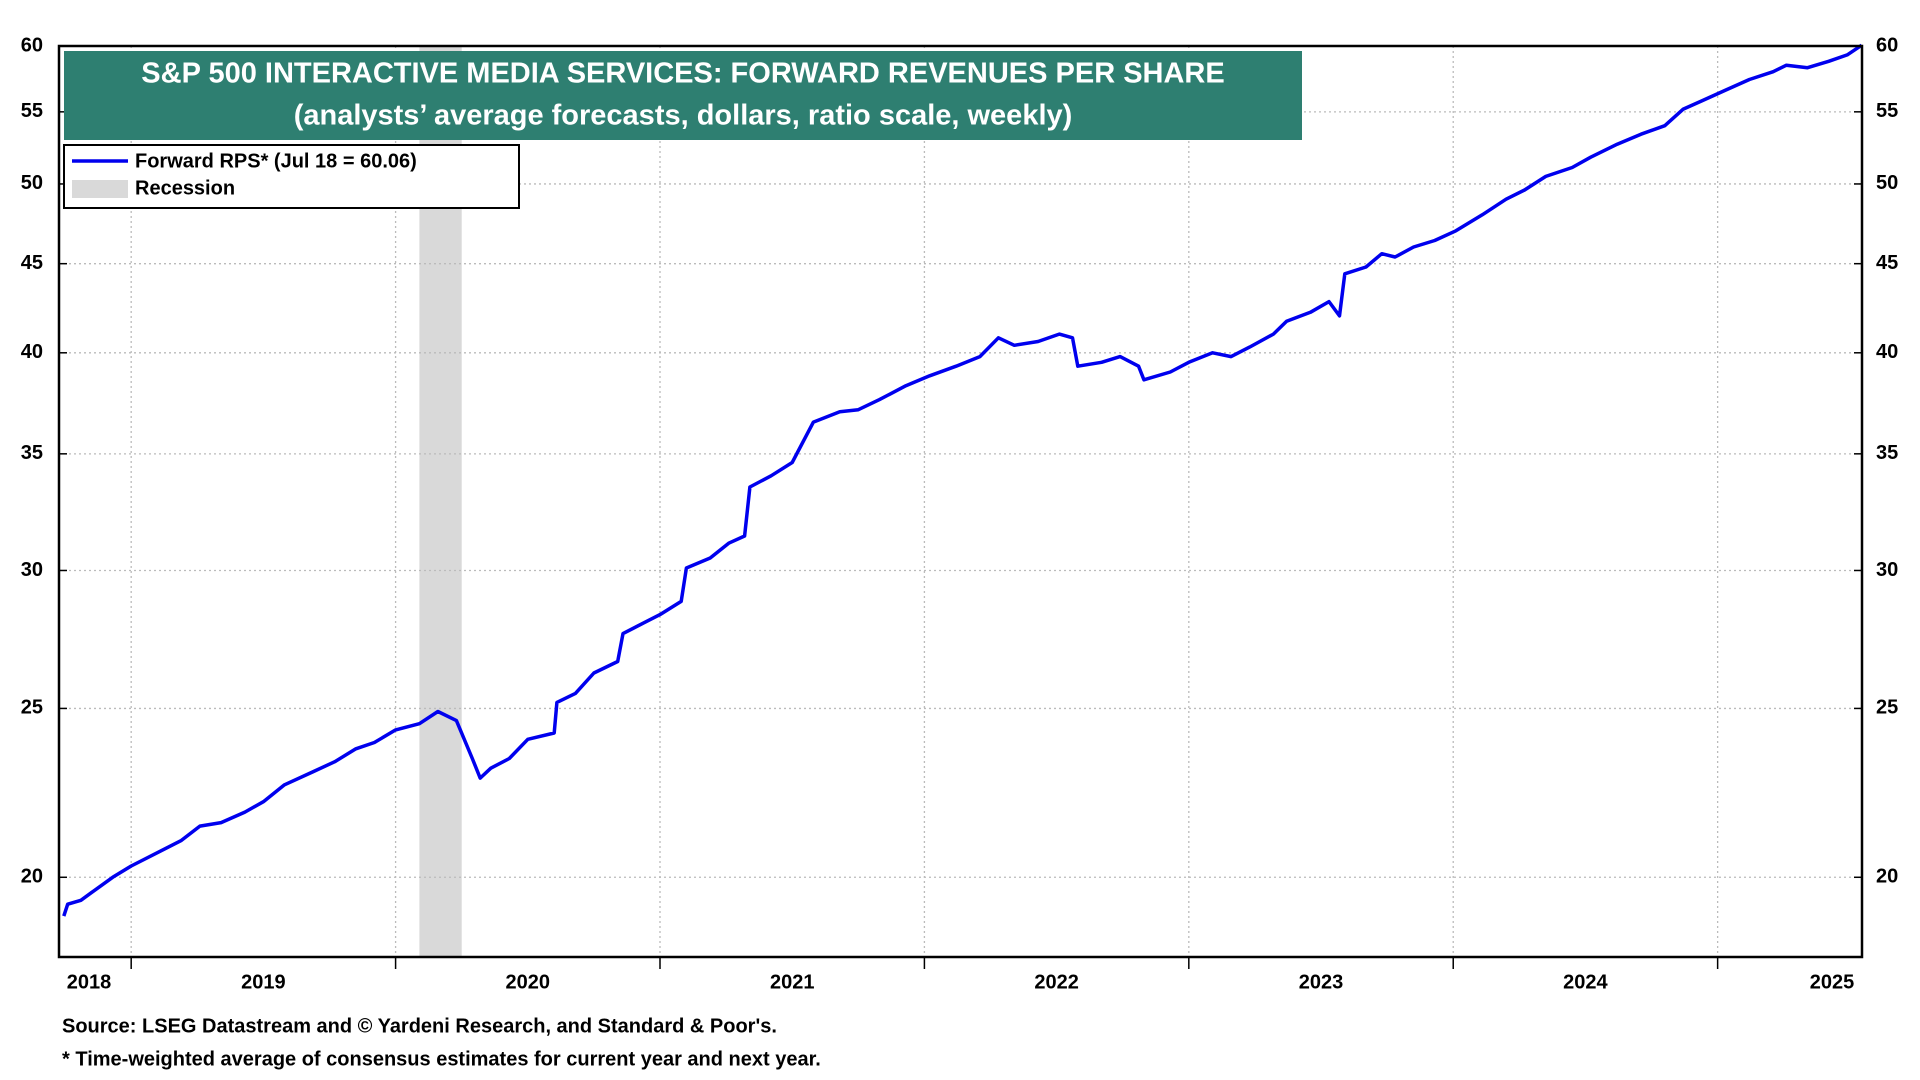  What do you see at coordinates (32, 352) in the screenshot?
I see `y-tick-label: 40` at bounding box center [32, 352].